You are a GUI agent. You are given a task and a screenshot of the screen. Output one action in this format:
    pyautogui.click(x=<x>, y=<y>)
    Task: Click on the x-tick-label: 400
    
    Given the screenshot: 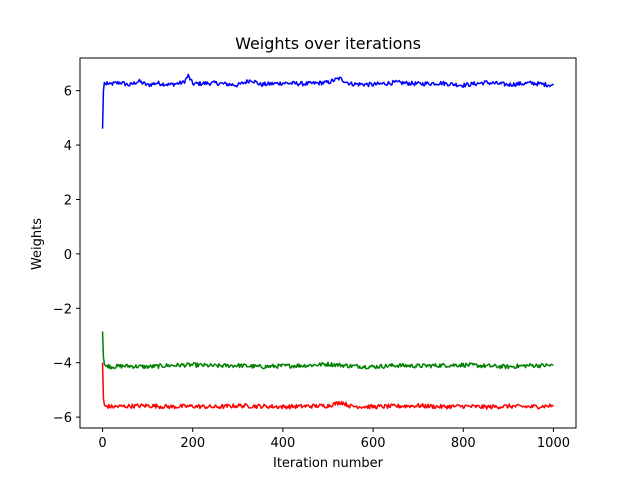 What is the action you would take?
    pyautogui.click(x=282, y=443)
    